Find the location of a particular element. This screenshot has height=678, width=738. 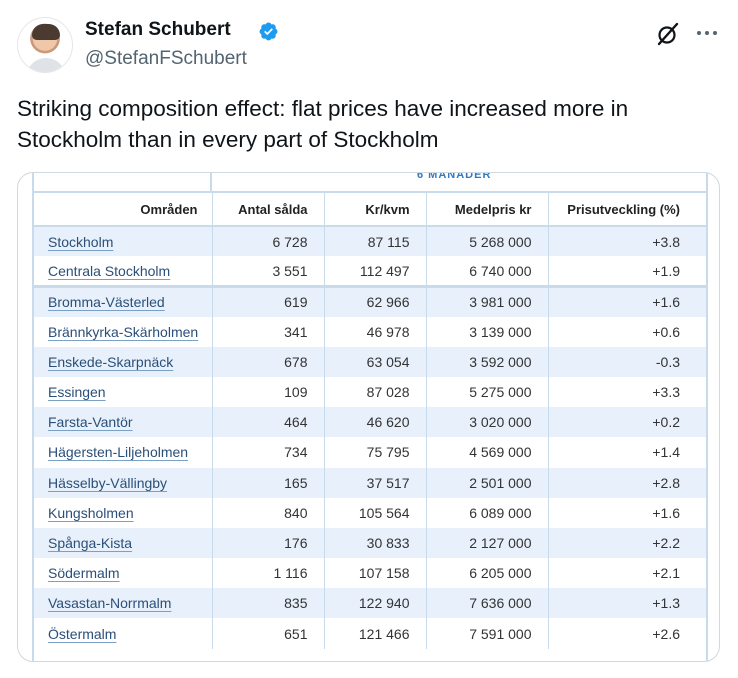

avatar-shirt is located at coordinates (46, 65).